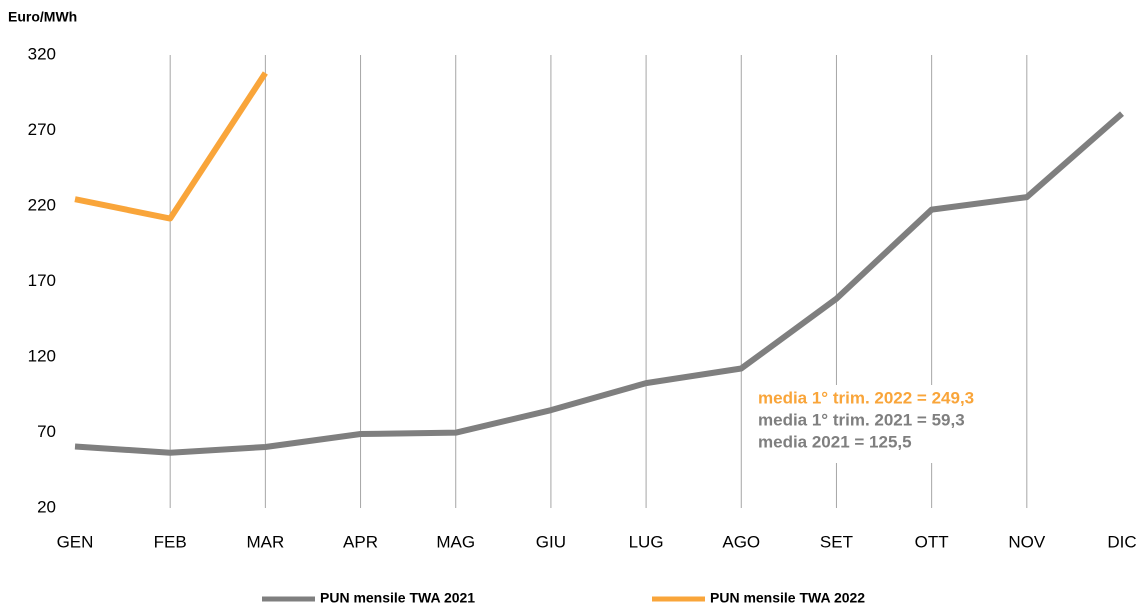 This screenshot has height=606, width=1144. I want to click on x-tick-label: MAG, so click(455, 541).